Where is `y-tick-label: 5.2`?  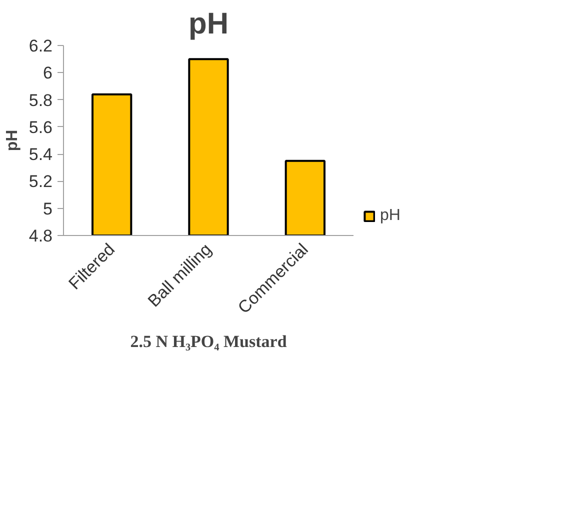 y-tick-label: 5.2 is located at coordinates (40, 182).